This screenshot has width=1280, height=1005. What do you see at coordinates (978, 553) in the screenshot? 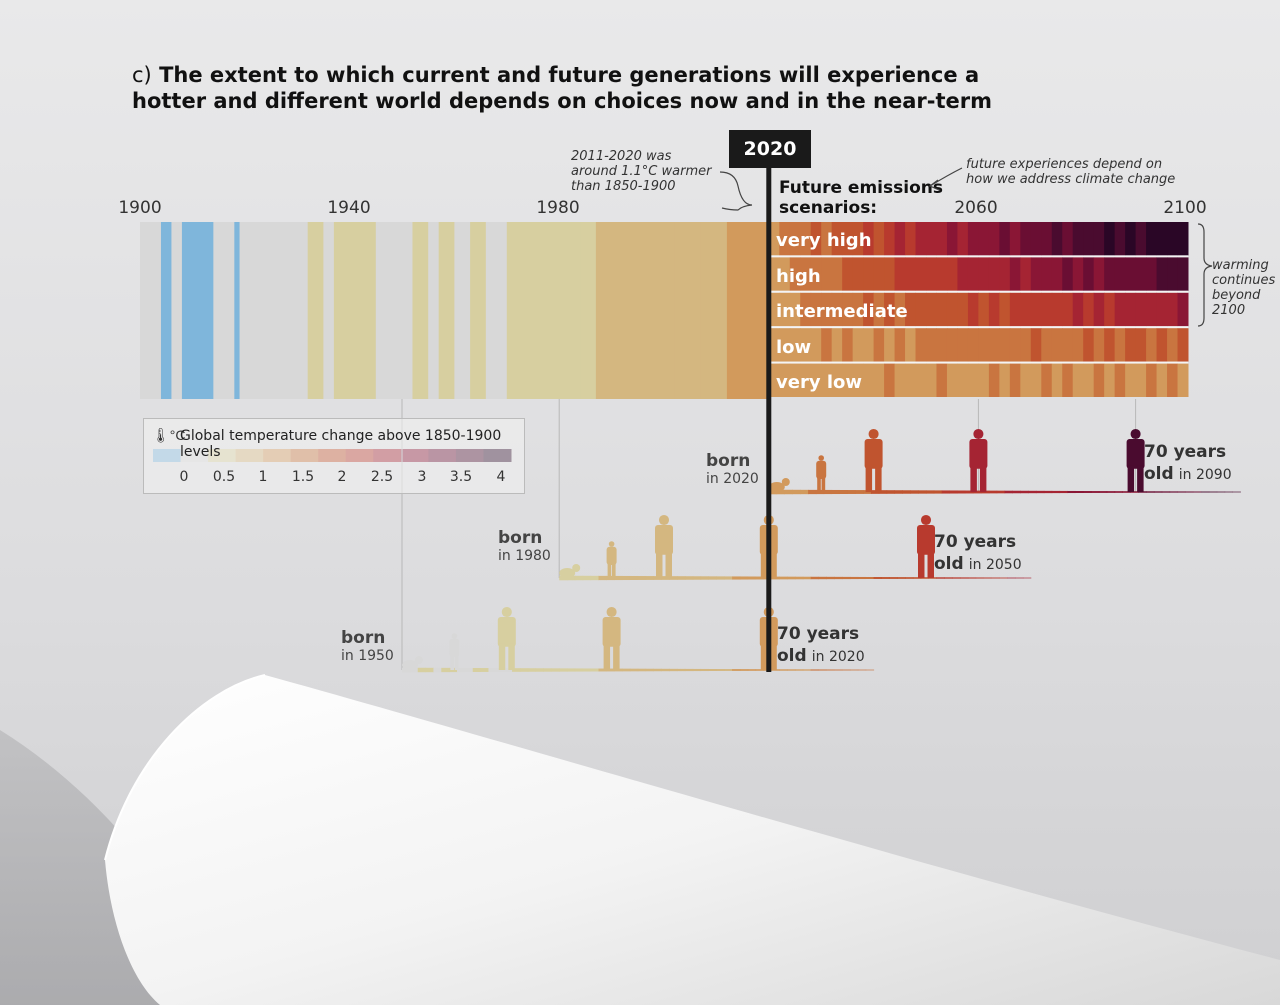
I see `cohort-2050-age-label: 70 years old in 2050` at bounding box center [978, 553].